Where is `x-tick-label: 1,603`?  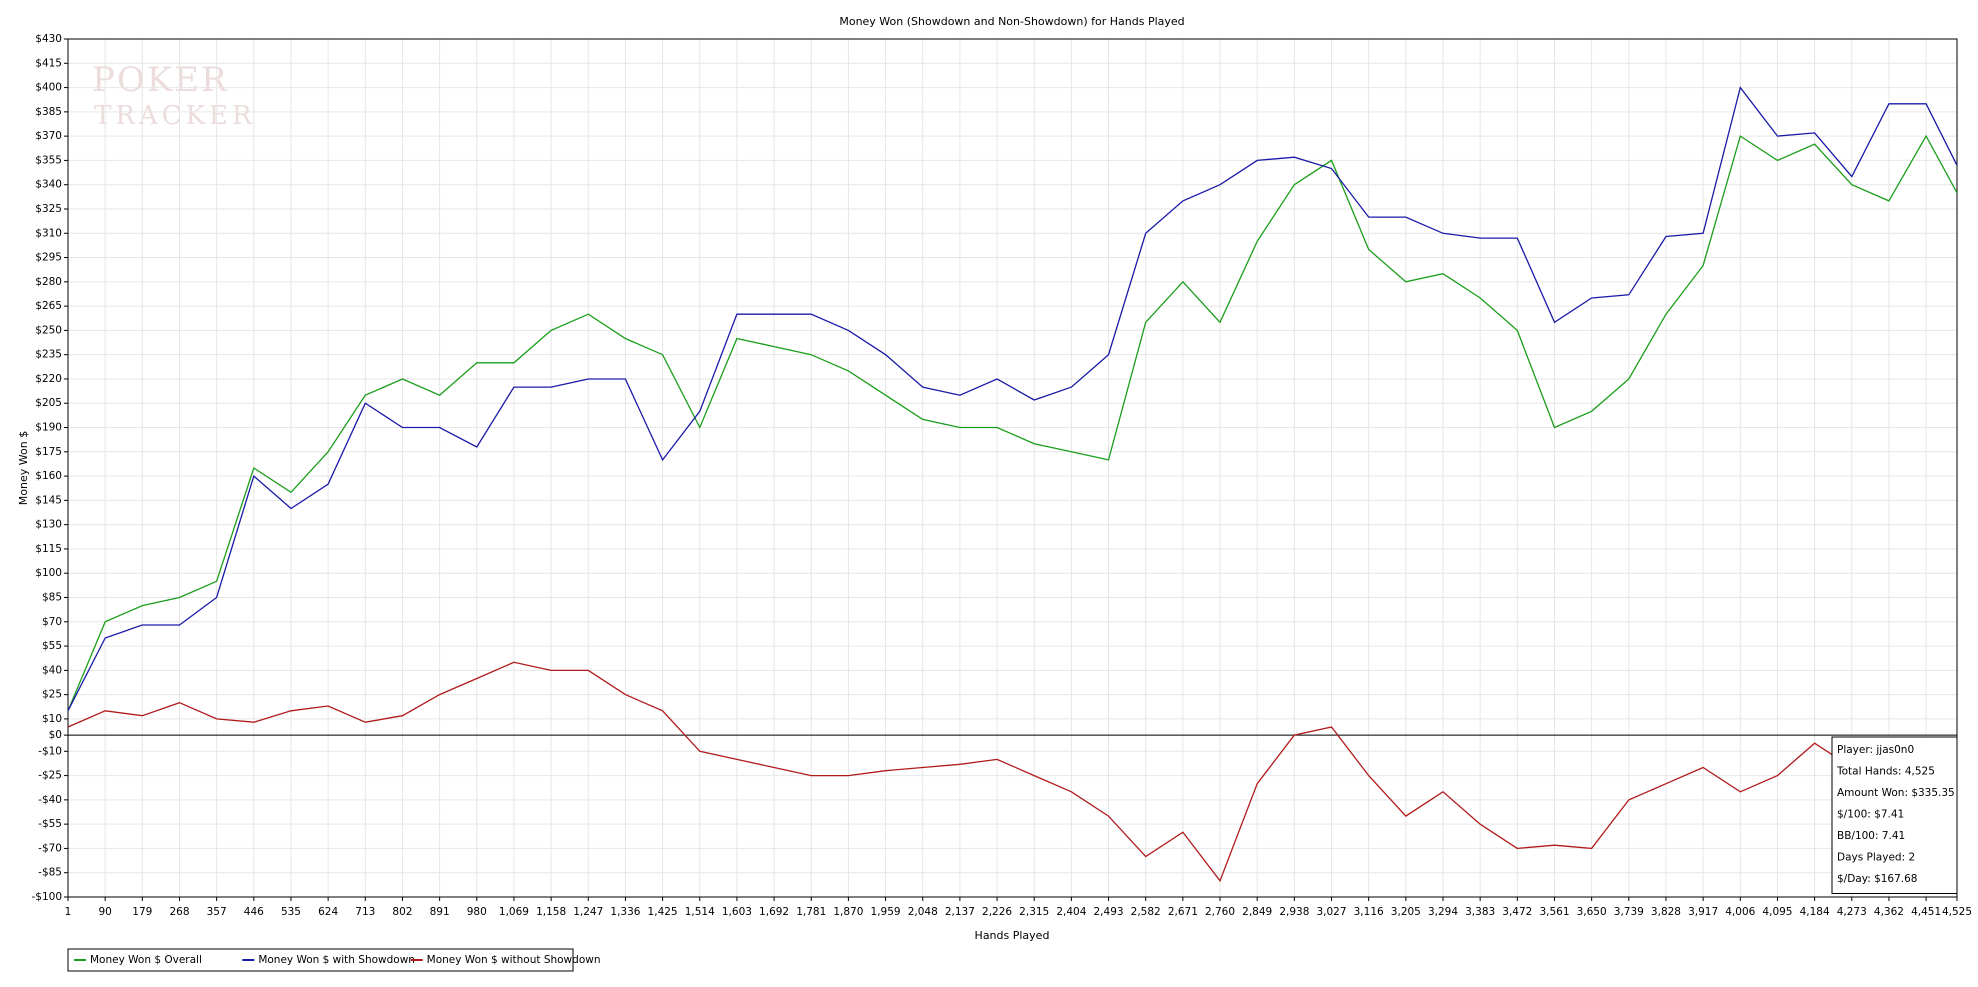
x-tick-label: 1,603 is located at coordinates (737, 912).